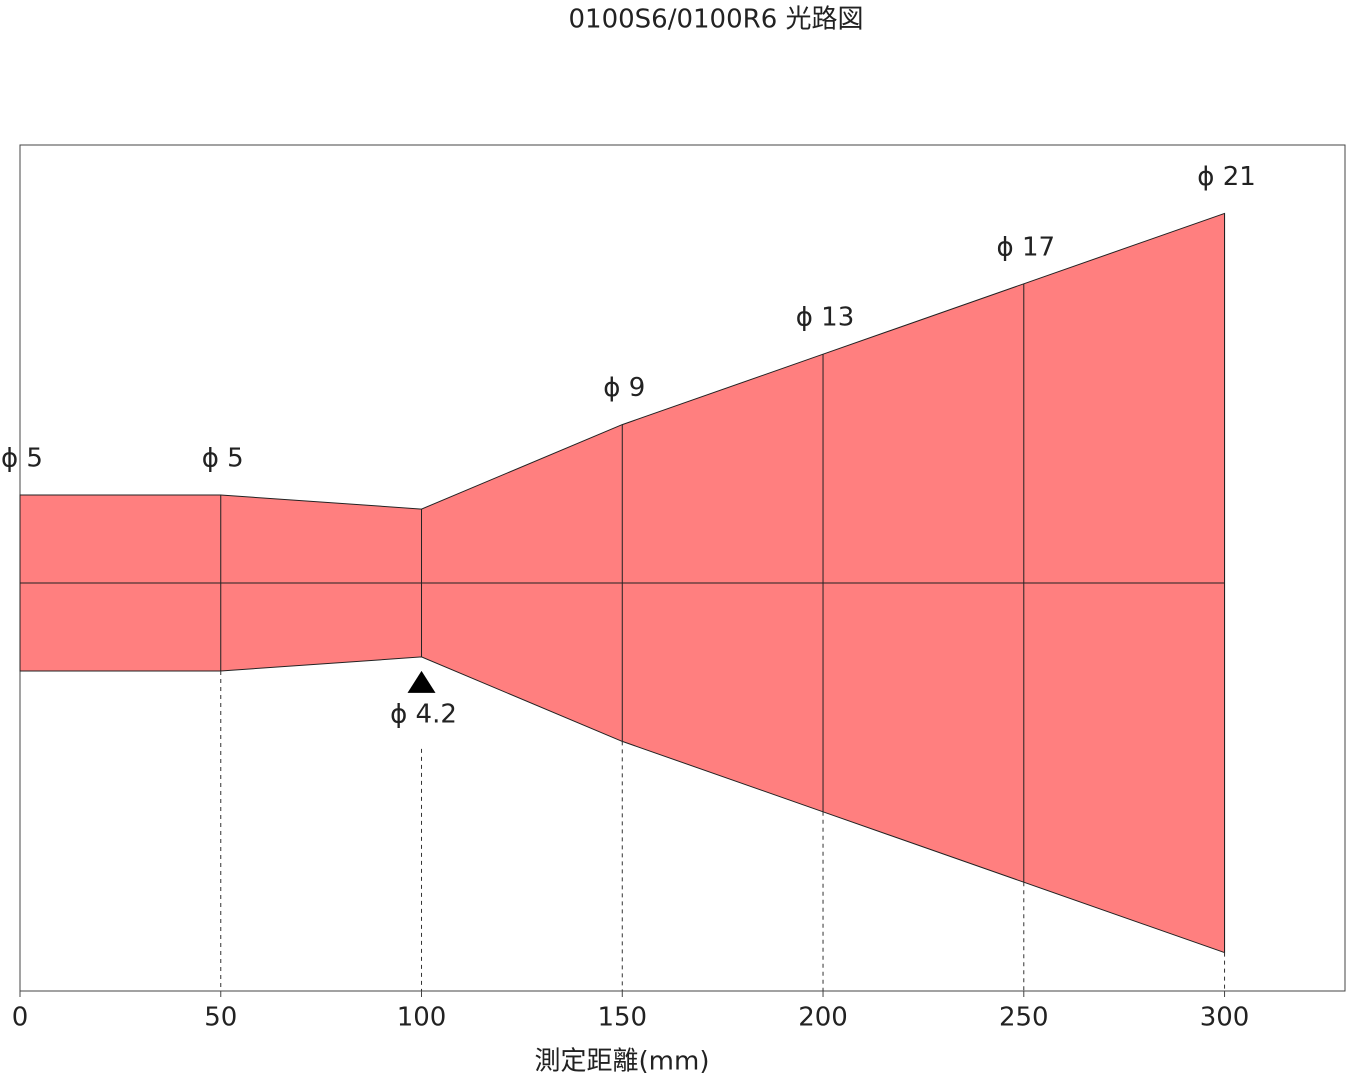 The width and height of the screenshot is (1352, 1080). I want to click on value-label: ϕ 13, so click(825, 318).